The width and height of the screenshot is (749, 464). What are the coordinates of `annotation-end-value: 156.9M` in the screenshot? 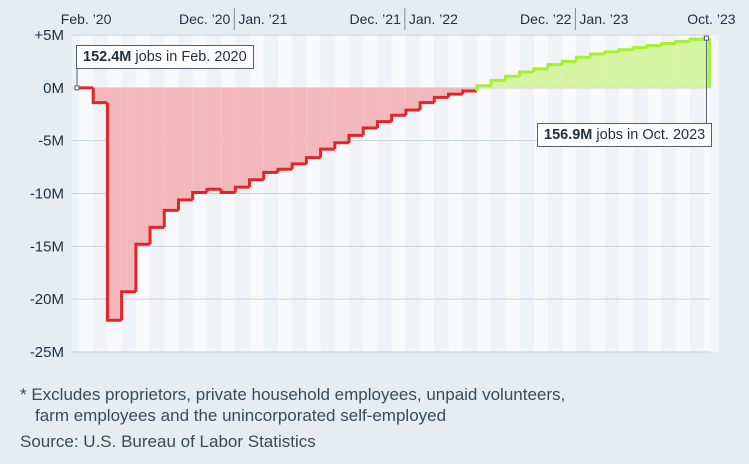 It's located at (568, 135).